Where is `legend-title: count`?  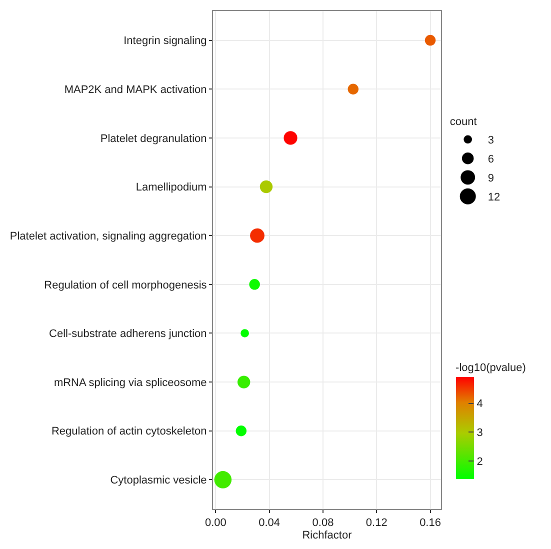
legend-title: count is located at coordinates (463, 122).